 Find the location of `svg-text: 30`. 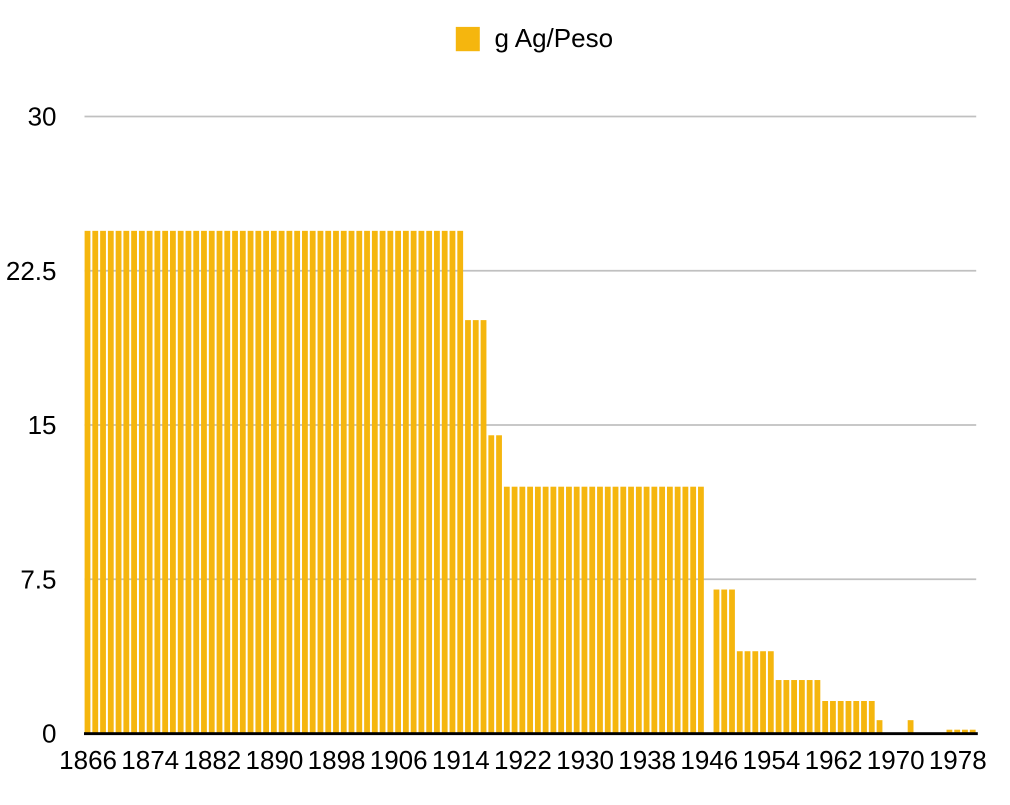

svg-text: 30 is located at coordinates (42, 117).